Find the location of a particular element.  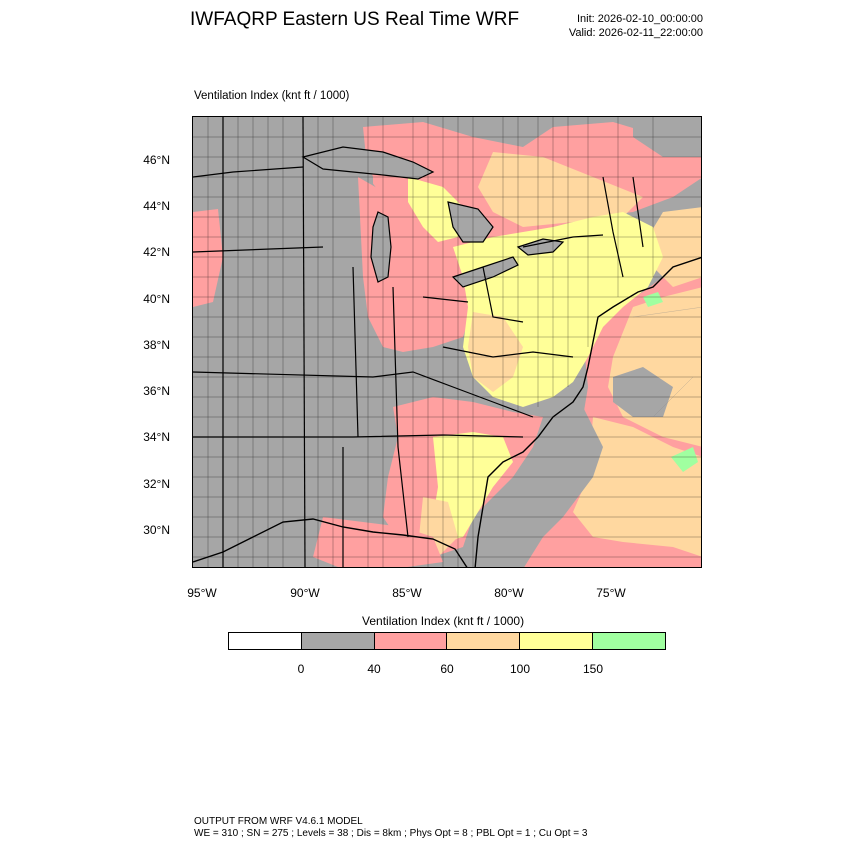

legend-title: Ventilation Index (knt ft / 1000) is located at coordinates (443, 621).